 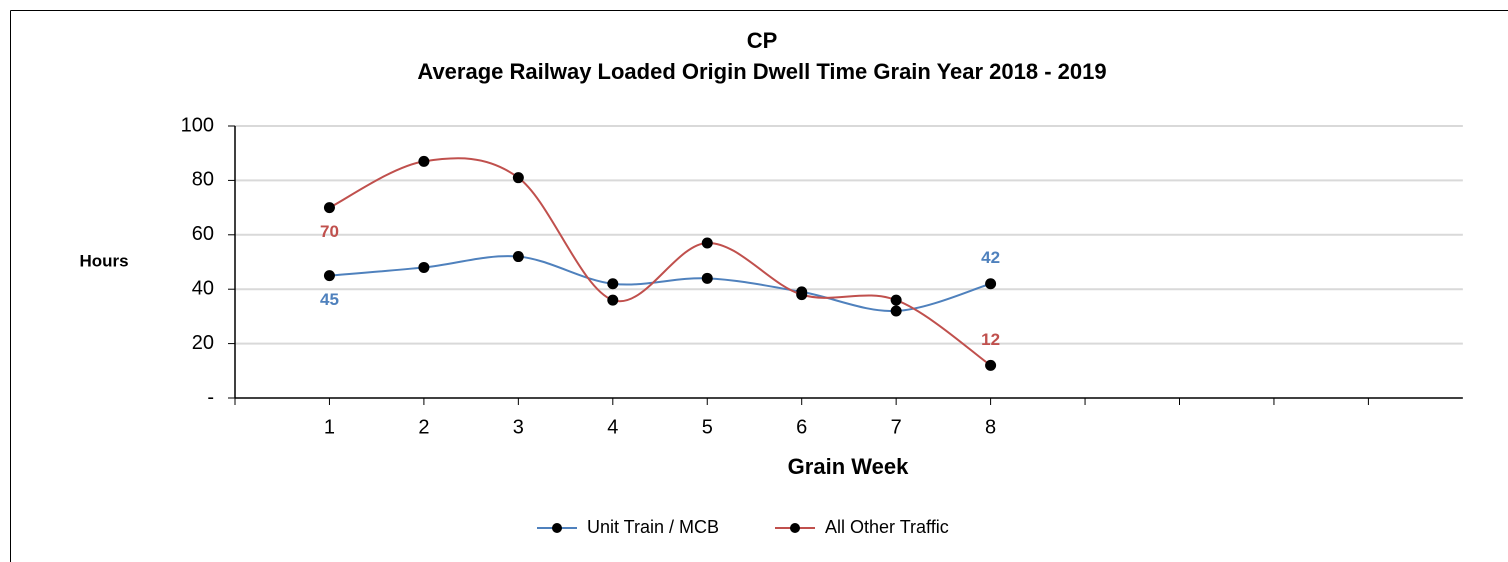 I want to click on series-line, so click(x=660, y=283).